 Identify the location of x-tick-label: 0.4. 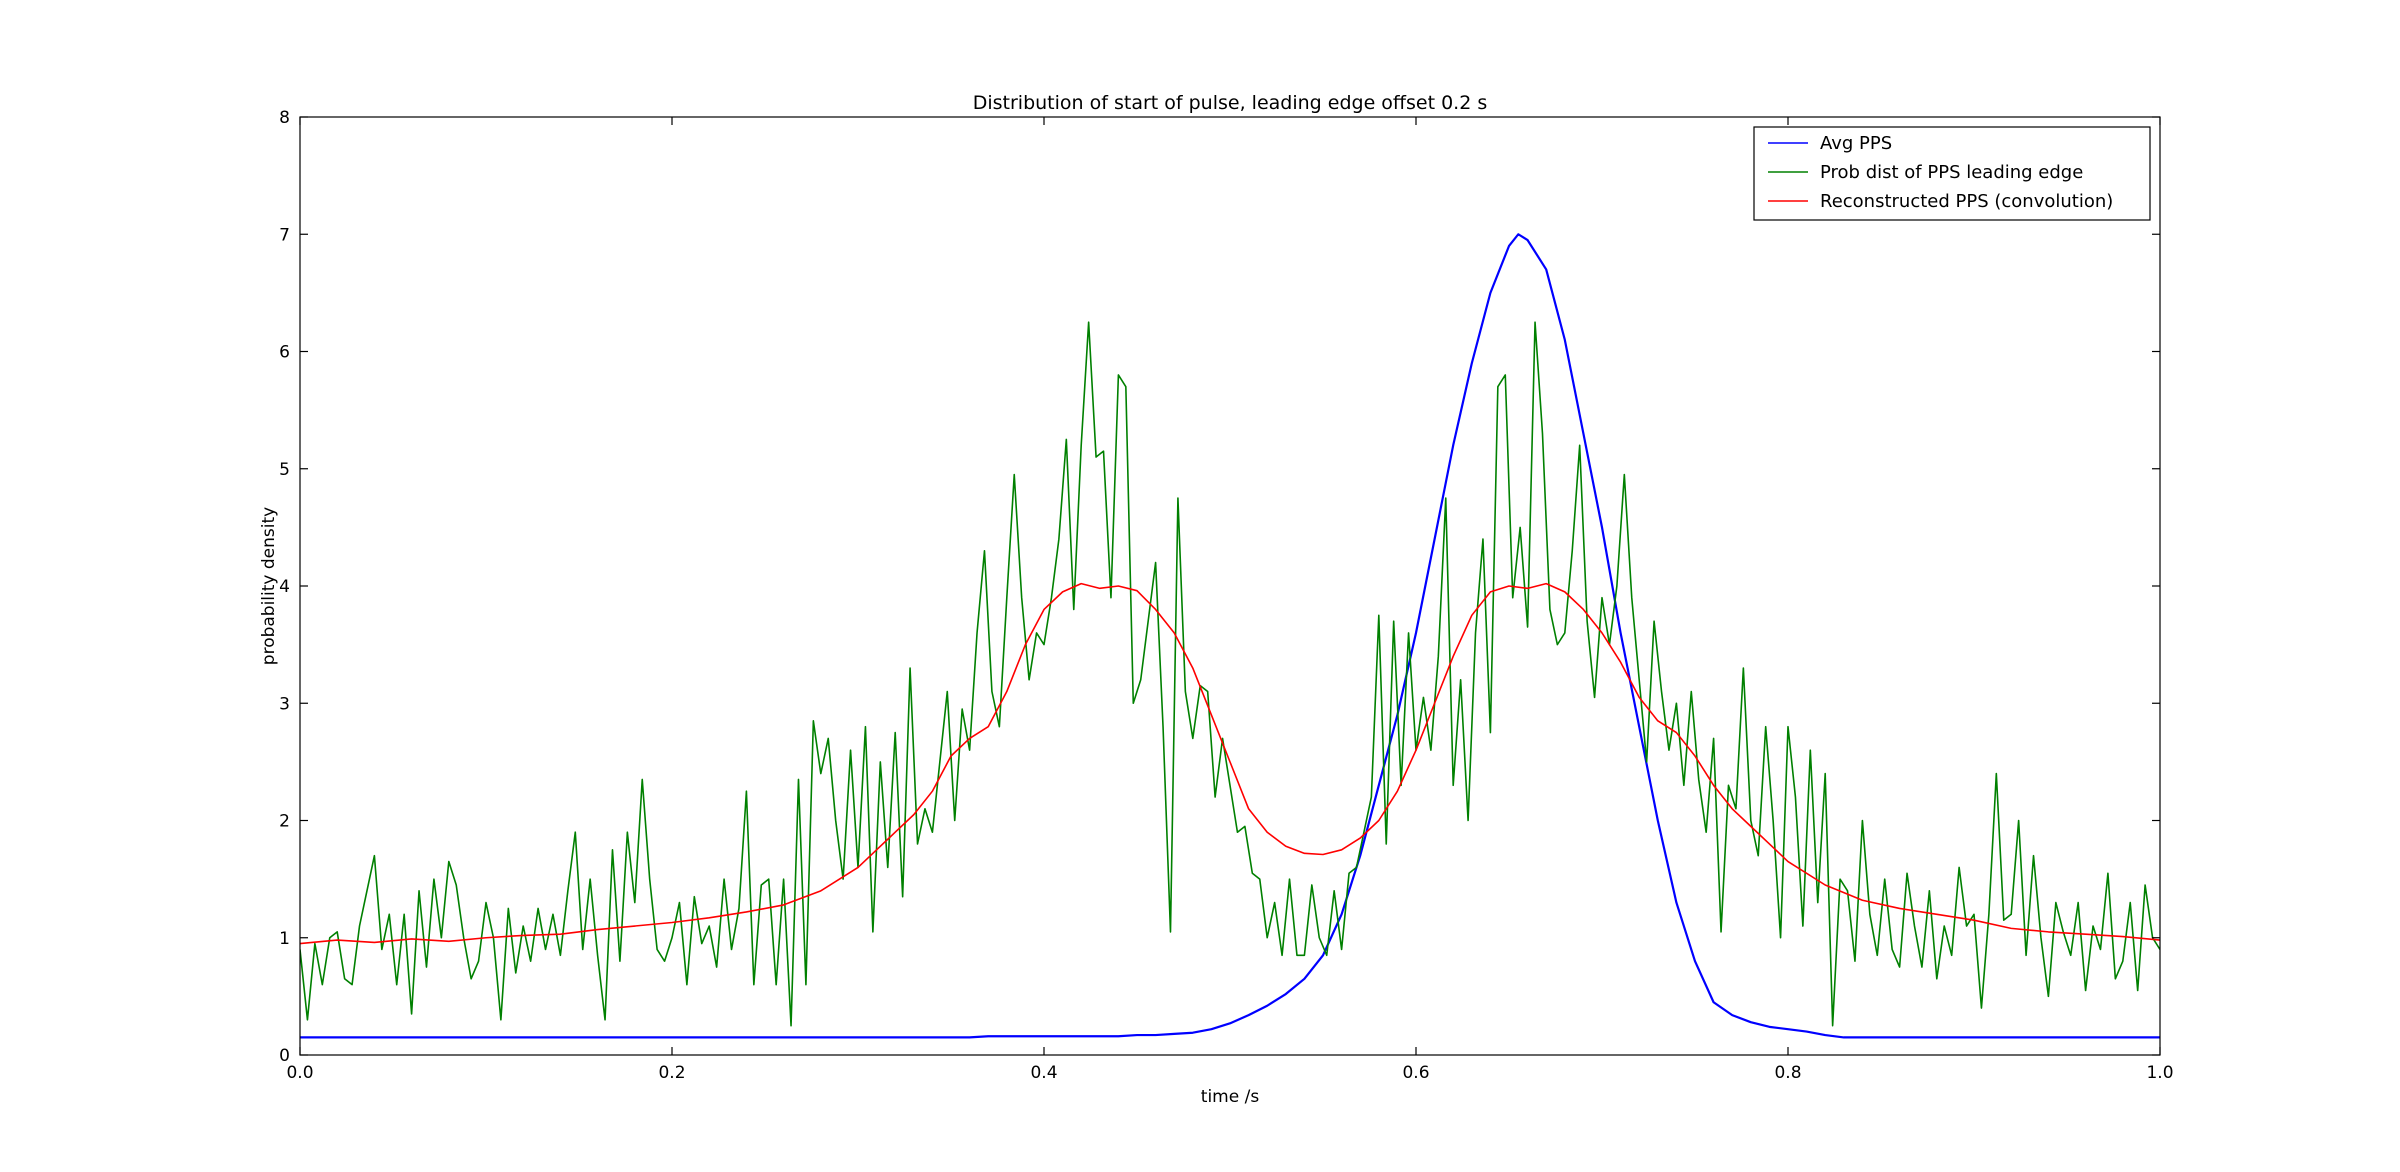
(1043, 1073).